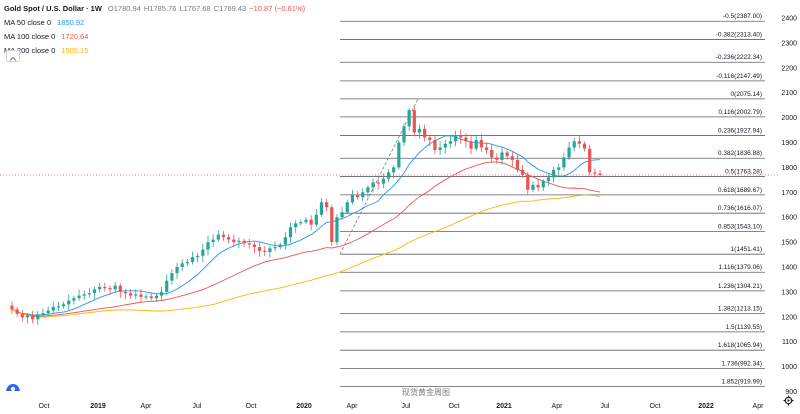  Describe the element at coordinates (154, 37) in the screenshot. I see `legend-ma100-row: MA 100 close 0 1720.64` at that location.